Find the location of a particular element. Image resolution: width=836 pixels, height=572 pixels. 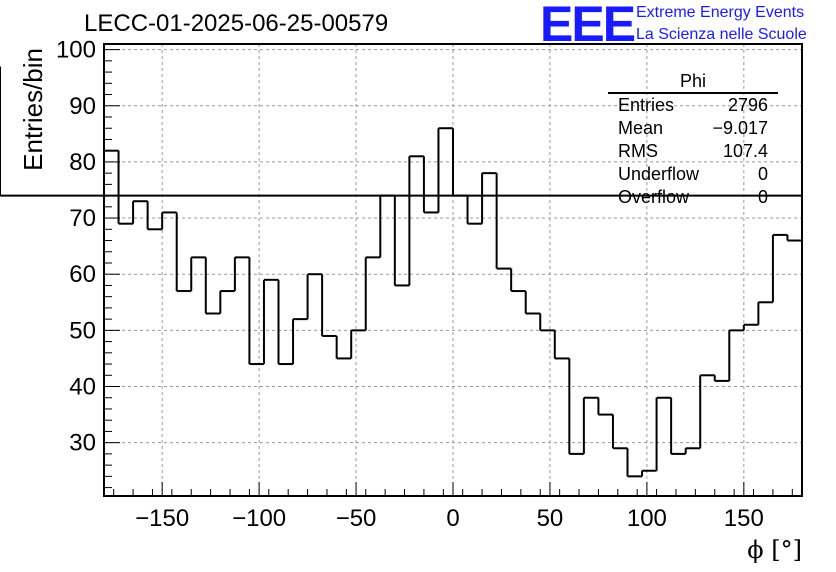

stats-row: Underflow 0 is located at coordinates (693, 174).